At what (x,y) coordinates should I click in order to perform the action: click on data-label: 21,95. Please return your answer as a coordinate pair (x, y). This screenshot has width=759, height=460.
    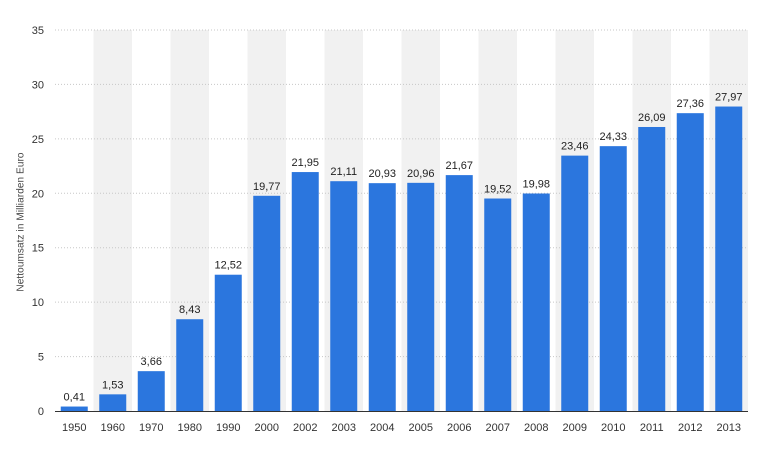
    Looking at the image, I should click on (305, 163).